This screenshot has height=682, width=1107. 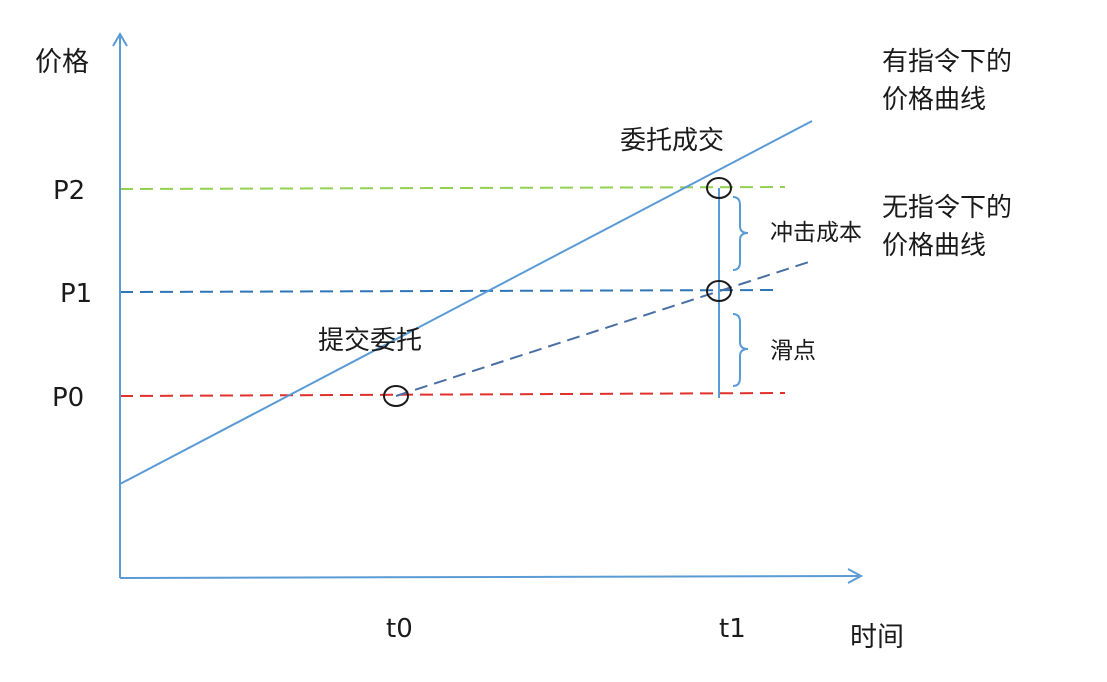 I want to click on t1-label: t1, so click(x=732, y=629).